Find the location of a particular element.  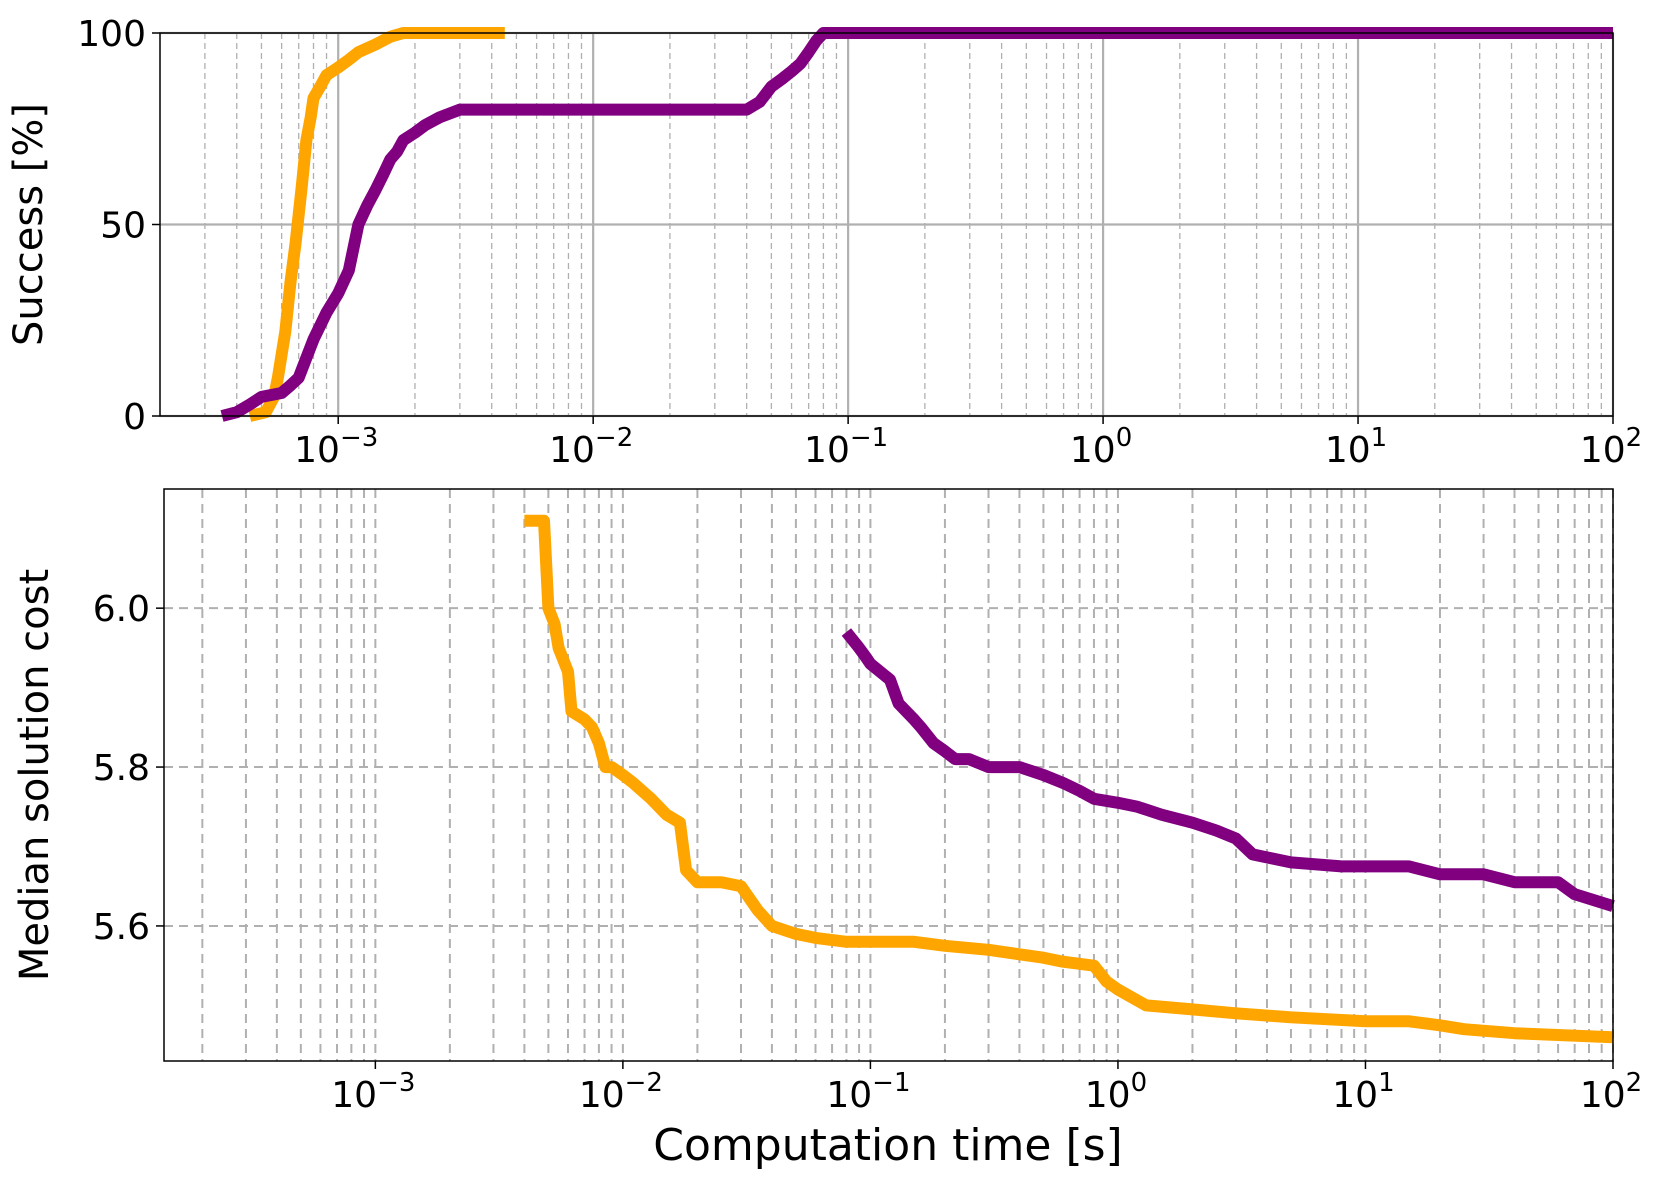

cost-y-axis-label: Median solution cost is located at coordinates (35, 775).